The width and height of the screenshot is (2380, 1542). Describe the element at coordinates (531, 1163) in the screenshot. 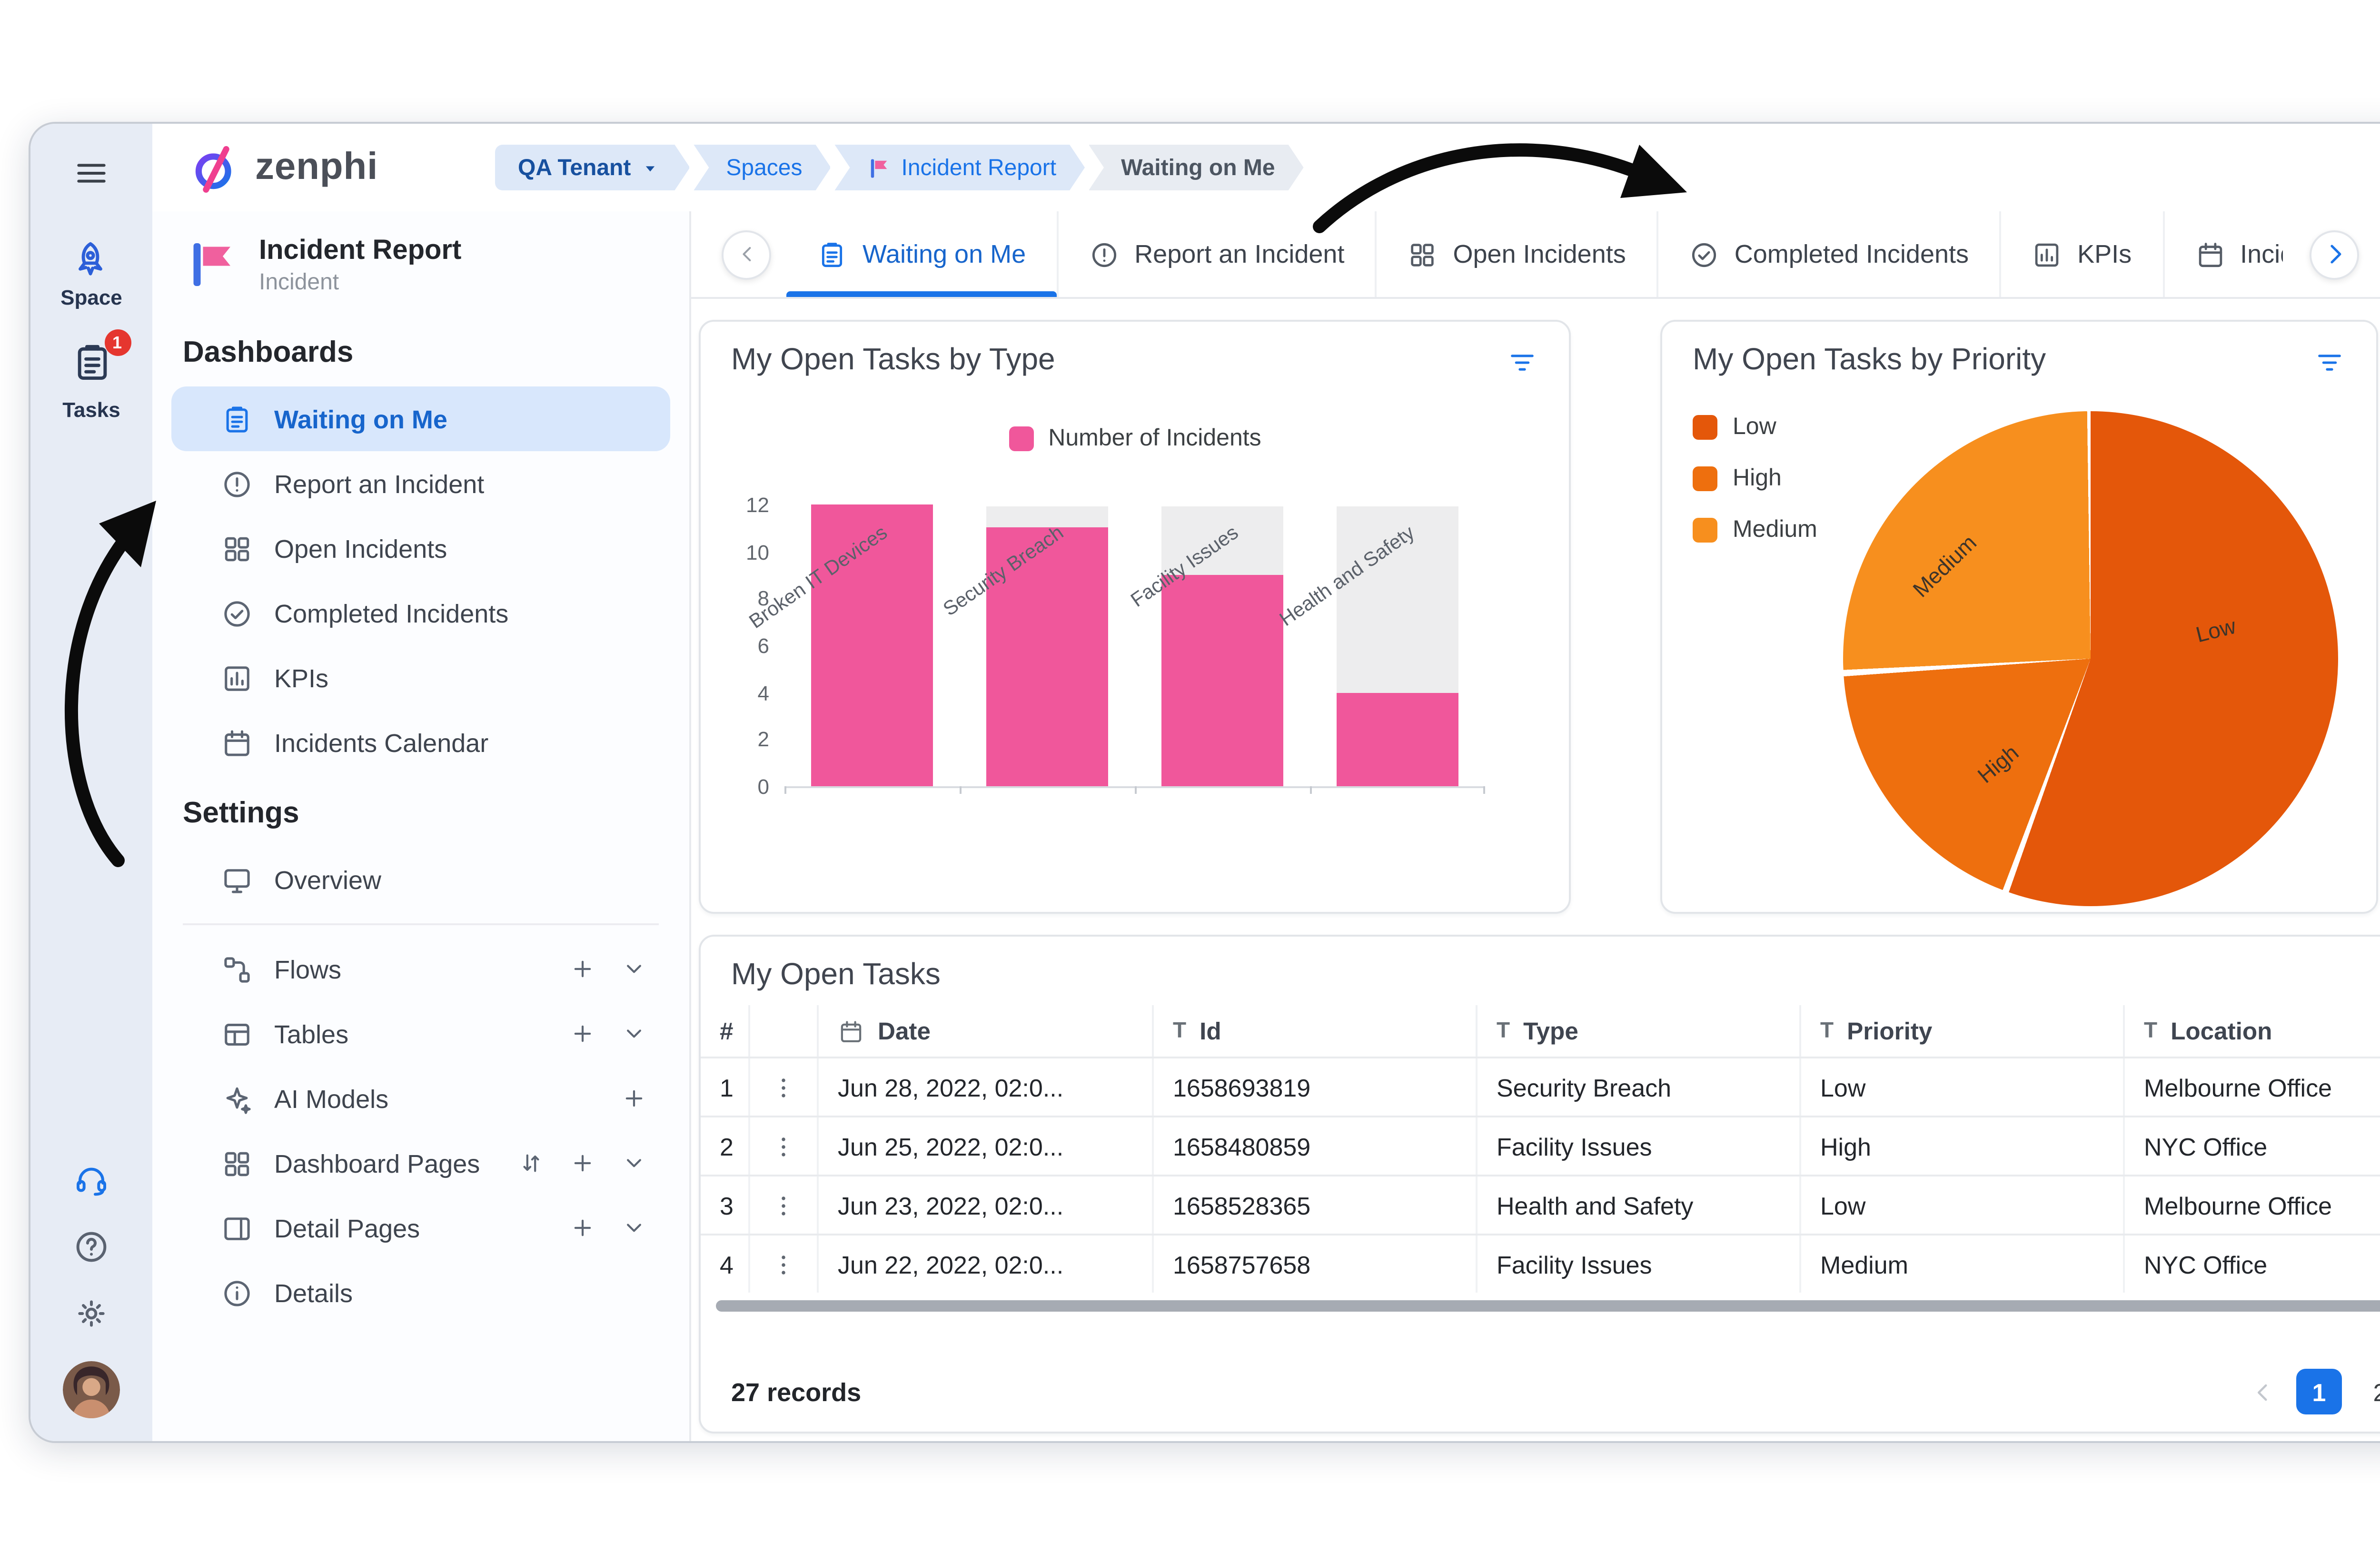

I see `sort-icon` at that location.